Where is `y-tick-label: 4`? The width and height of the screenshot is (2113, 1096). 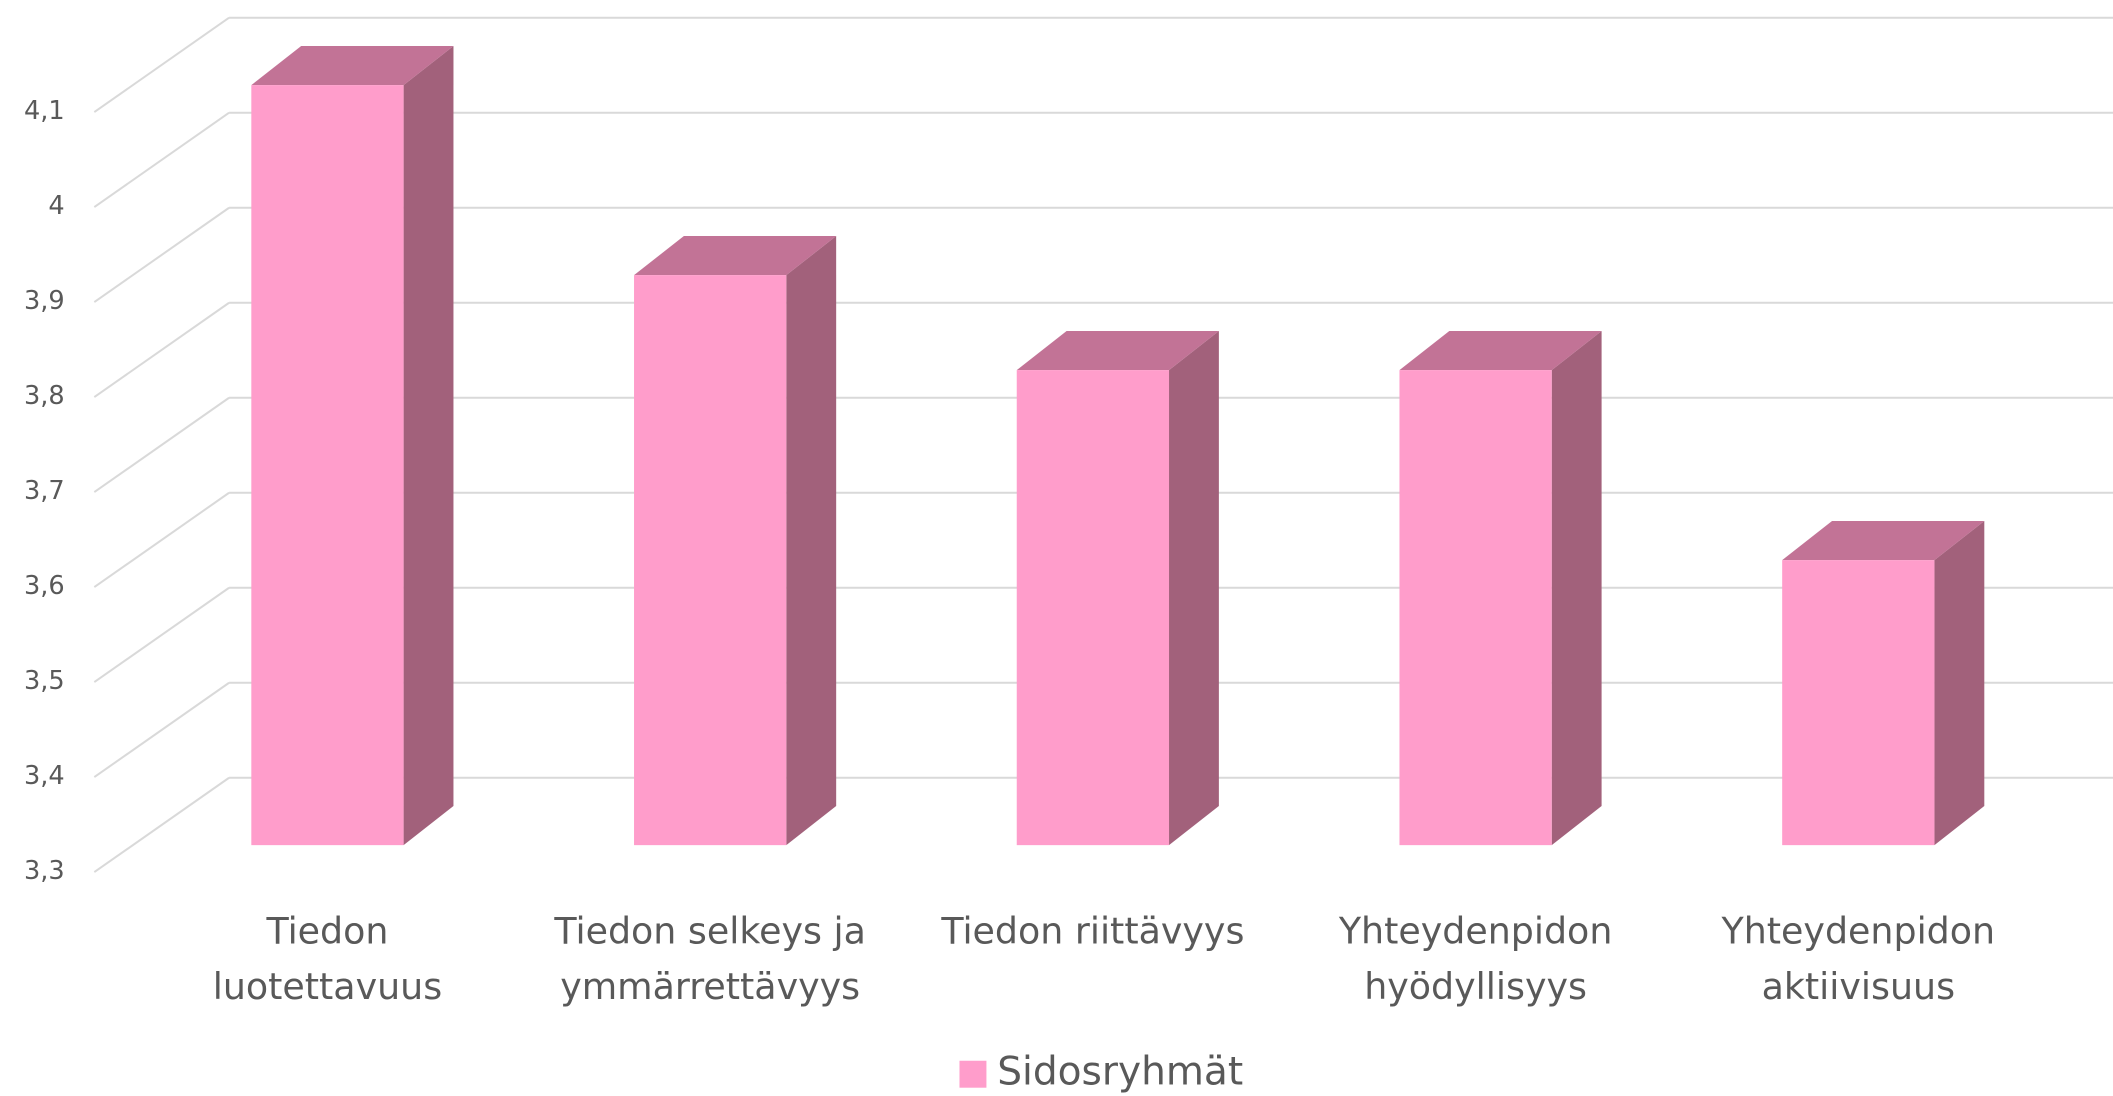 y-tick-label: 4 is located at coordinates (56, 206).